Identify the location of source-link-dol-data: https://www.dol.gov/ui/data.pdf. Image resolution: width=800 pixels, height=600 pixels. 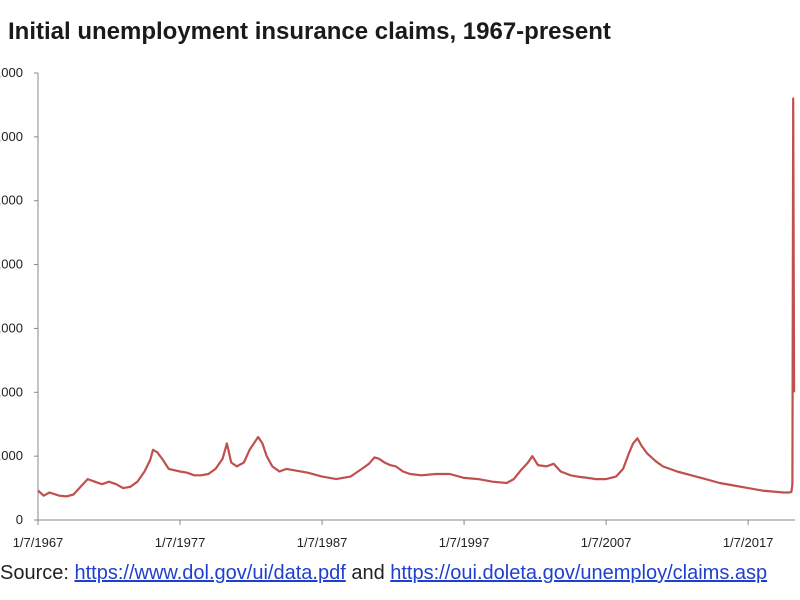
(210, 573).